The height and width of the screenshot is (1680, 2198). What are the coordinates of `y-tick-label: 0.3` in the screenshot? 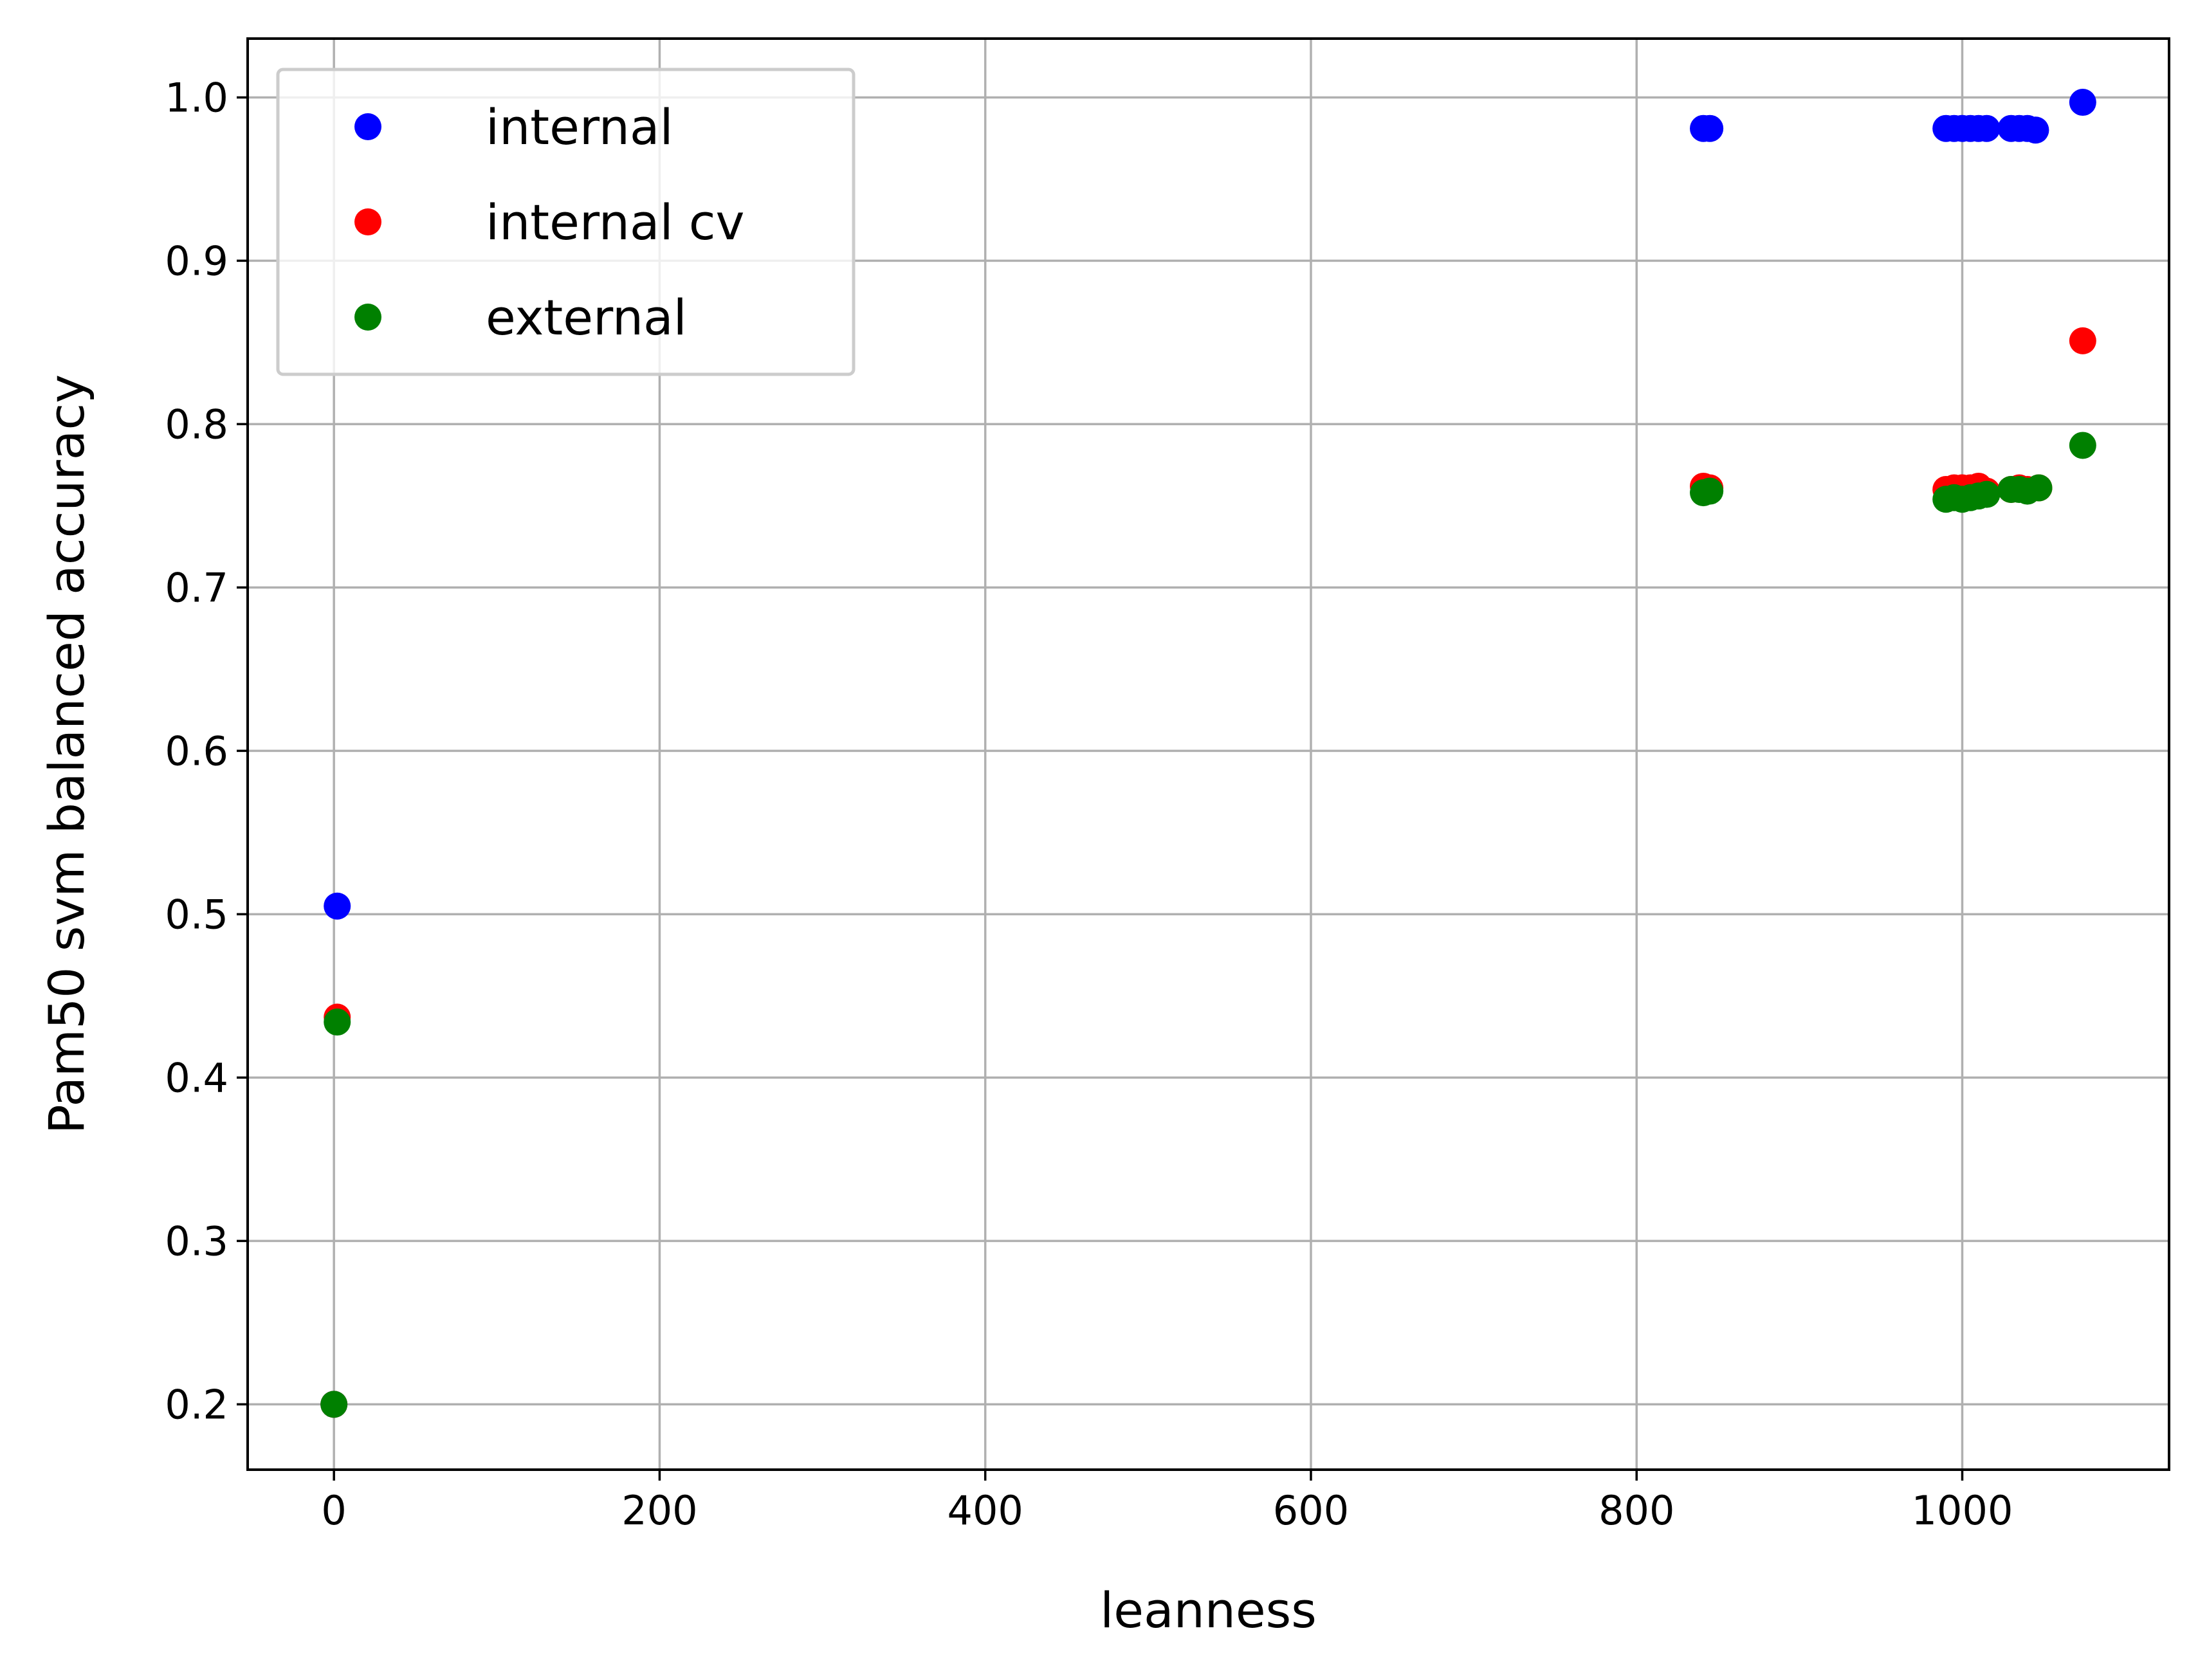 It's located at (196, 1241).